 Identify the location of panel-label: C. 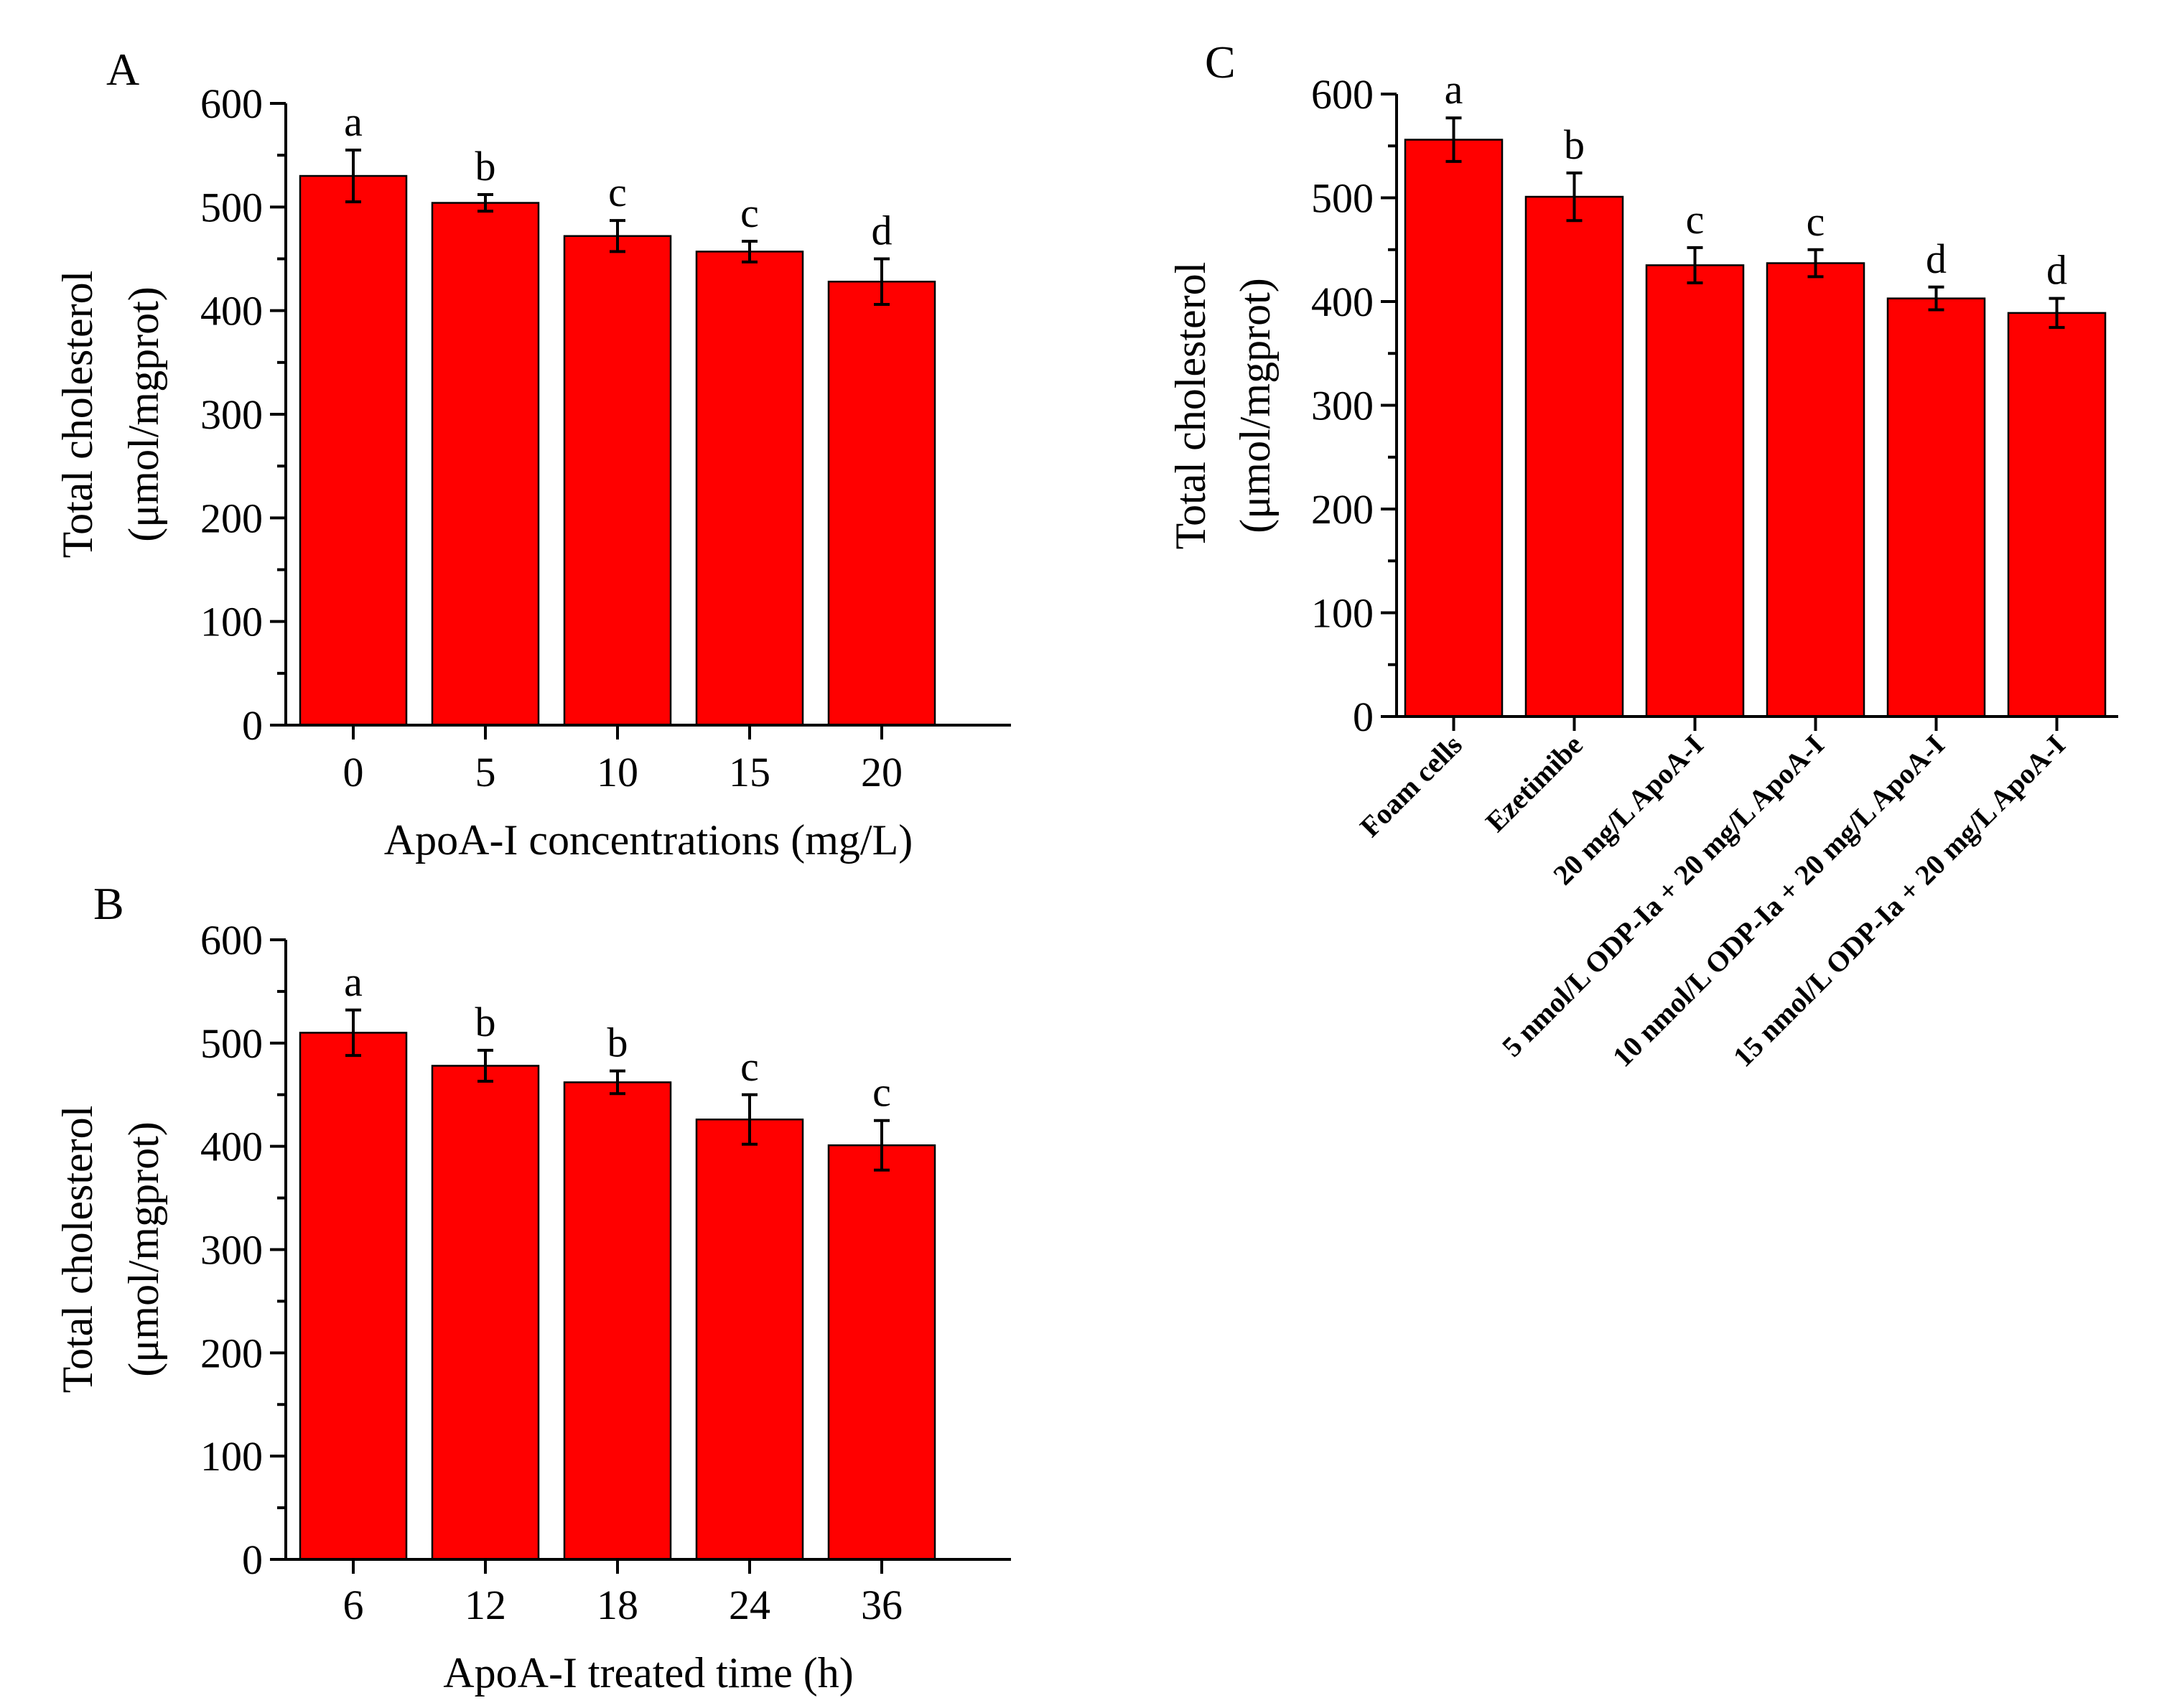
(1221, 62).